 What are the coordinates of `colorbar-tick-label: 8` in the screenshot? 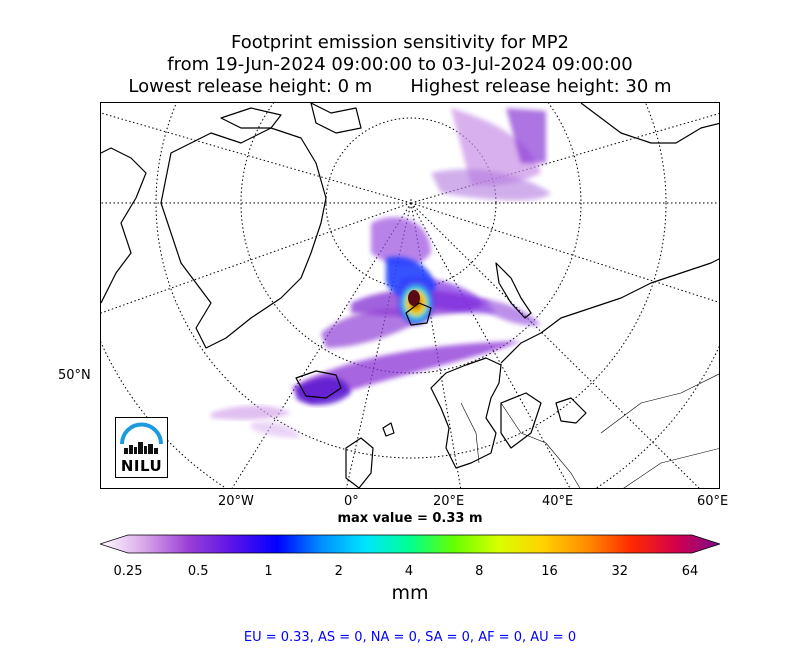 It's located at (479, 571).